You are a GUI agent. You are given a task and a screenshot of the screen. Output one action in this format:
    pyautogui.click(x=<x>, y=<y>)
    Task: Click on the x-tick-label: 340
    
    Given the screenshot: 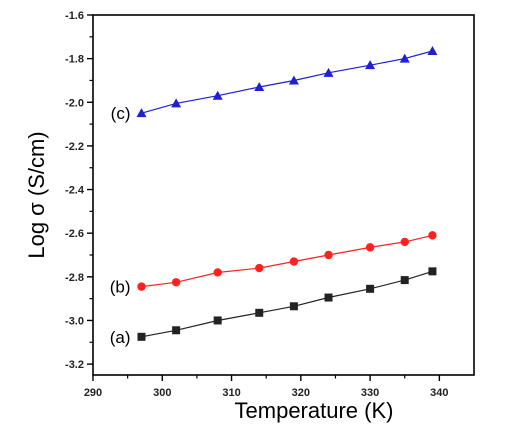 What is the action you would take?
    pyautogui.click(x=439, y=393)
    